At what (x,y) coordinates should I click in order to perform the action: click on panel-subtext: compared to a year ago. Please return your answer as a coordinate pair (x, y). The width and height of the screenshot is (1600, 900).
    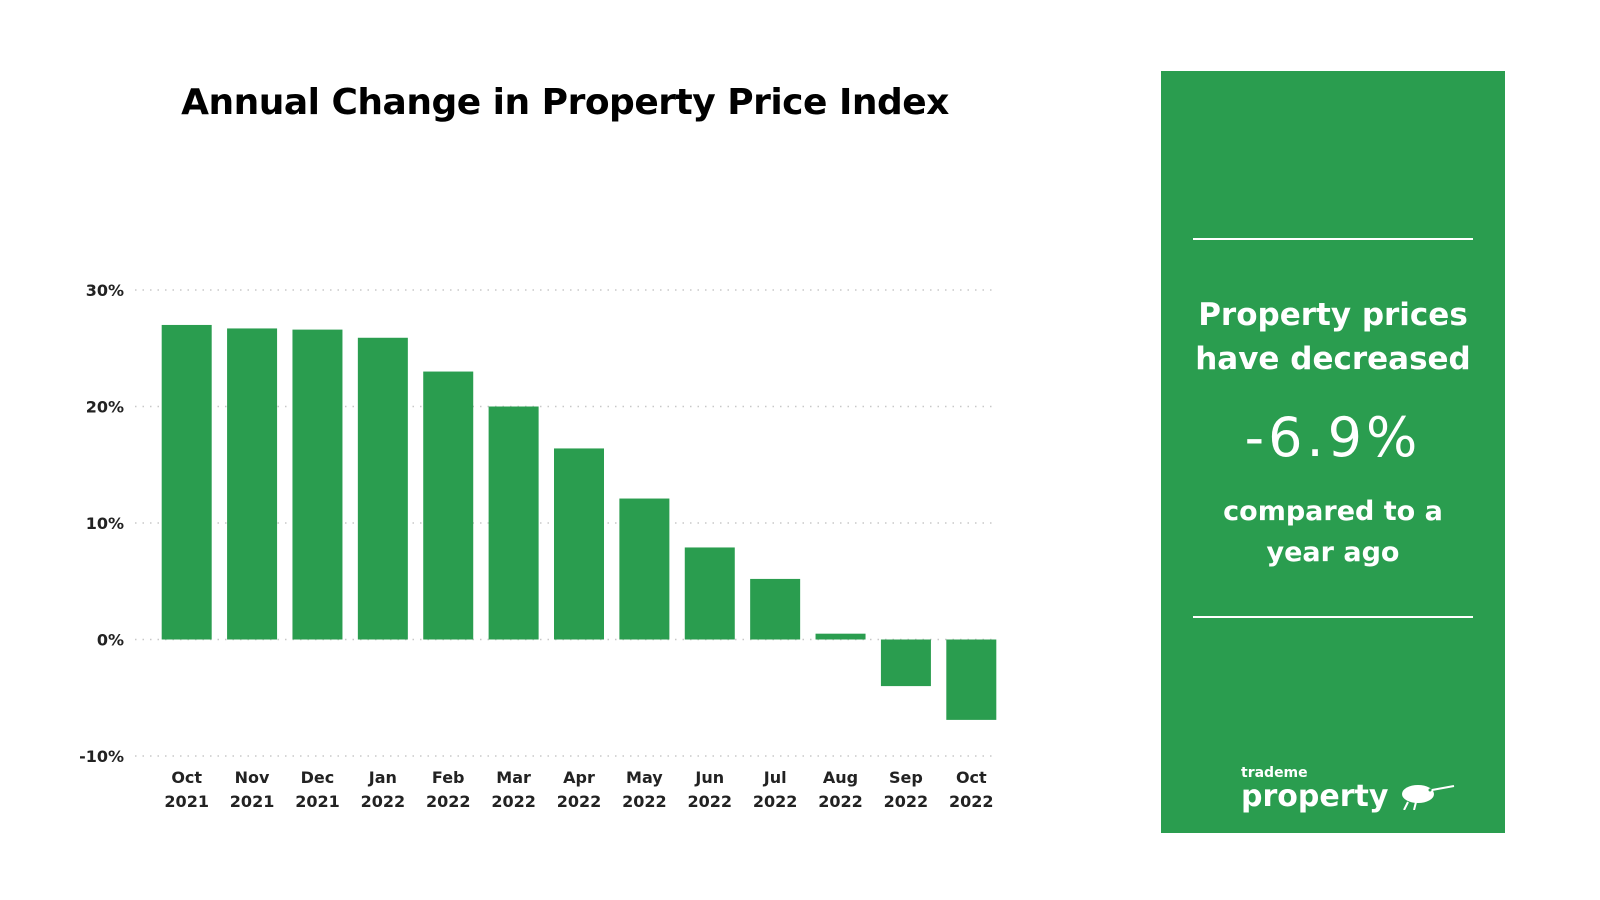
    Looking at the image, I should click on (1333, 532).